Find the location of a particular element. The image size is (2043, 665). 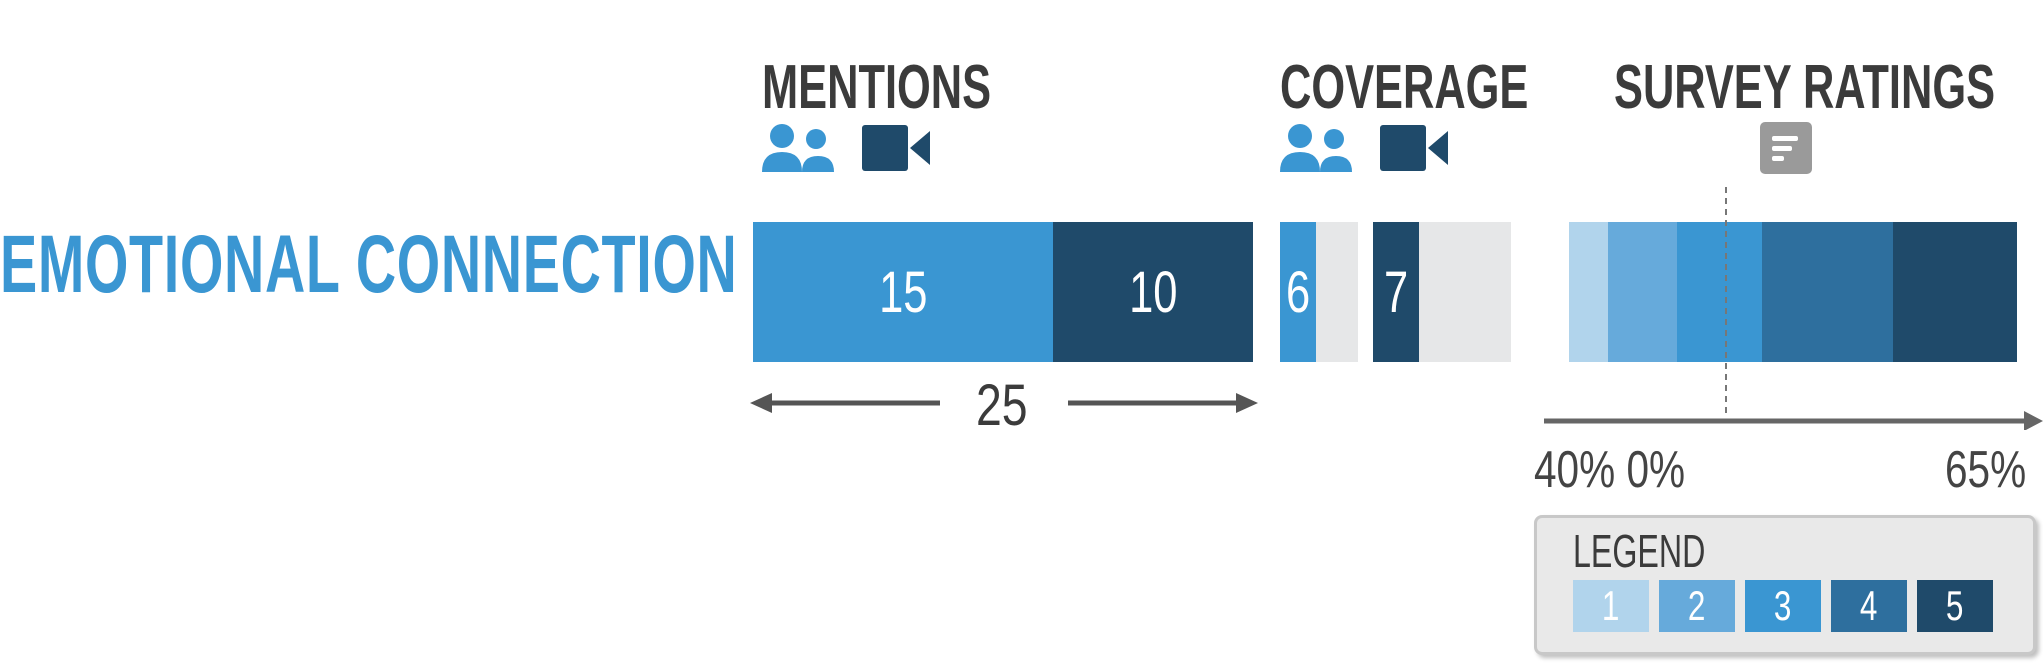

coverage-video-track: 7 is located at coordinates (1442, 292).